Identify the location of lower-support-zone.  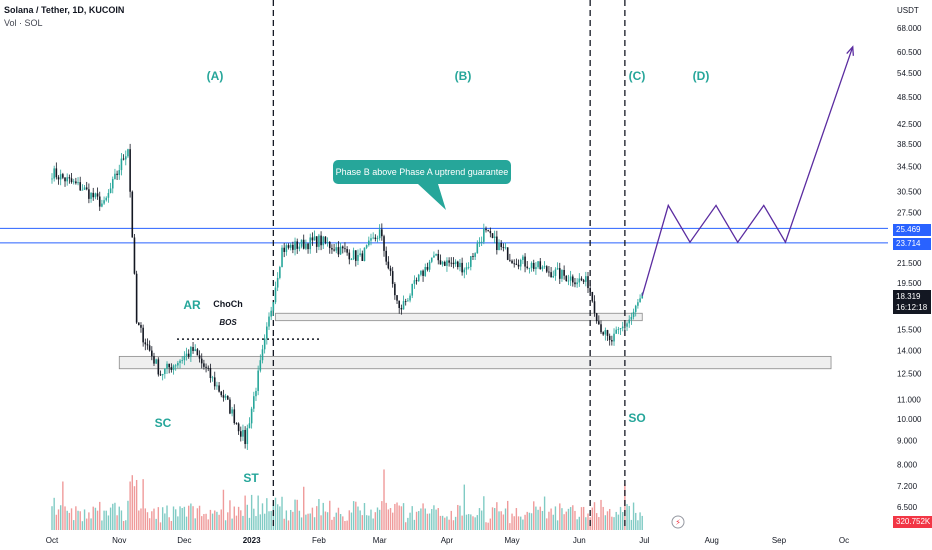
(475, 362).